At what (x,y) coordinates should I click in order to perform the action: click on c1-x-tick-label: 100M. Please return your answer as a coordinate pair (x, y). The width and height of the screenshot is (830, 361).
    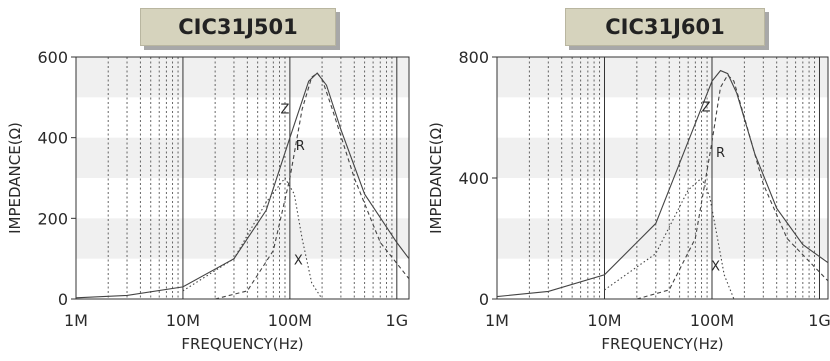
    Looking at the image, I should click on (290, 320).